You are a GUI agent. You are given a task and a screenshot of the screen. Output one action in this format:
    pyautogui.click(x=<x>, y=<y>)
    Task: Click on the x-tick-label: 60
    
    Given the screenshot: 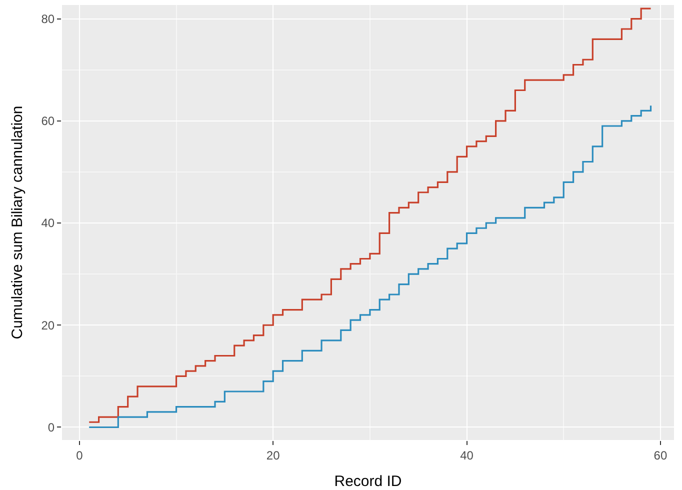 What is the action you would take?
    pyautogui.click(x=661, y=455)
    